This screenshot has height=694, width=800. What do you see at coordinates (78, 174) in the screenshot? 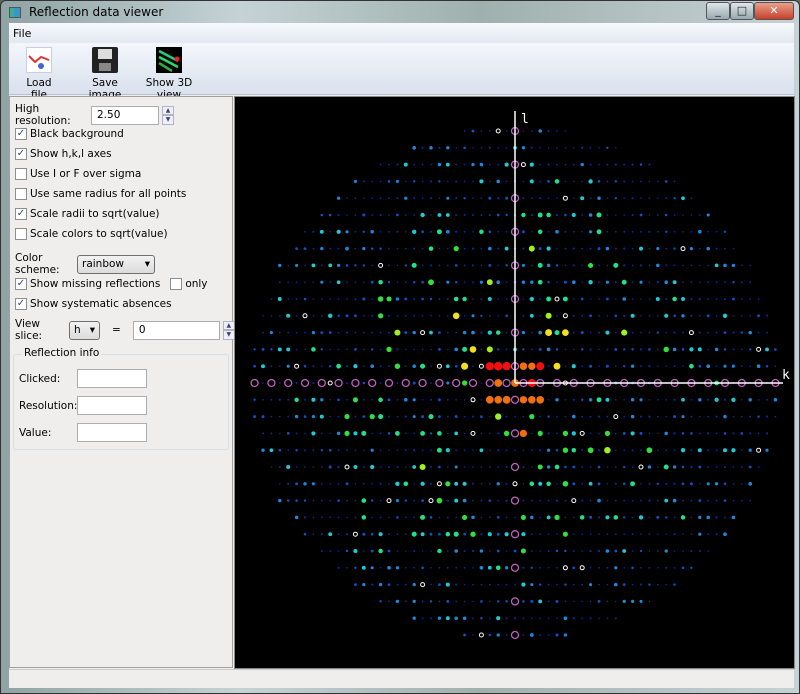
I see `checkbox-row: Use I or F over sigma` at bounding box center [78, 174].